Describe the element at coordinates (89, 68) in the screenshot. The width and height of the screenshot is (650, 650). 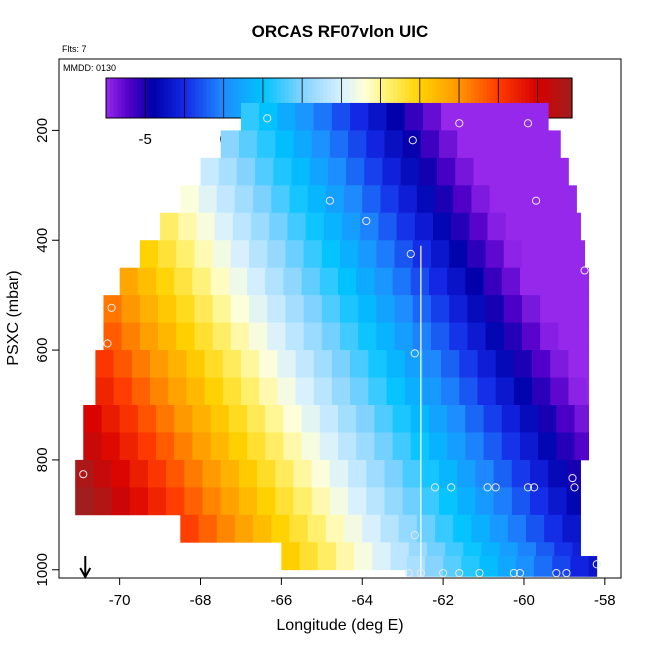
I see `date-note: MMDD: 0130` at that location.